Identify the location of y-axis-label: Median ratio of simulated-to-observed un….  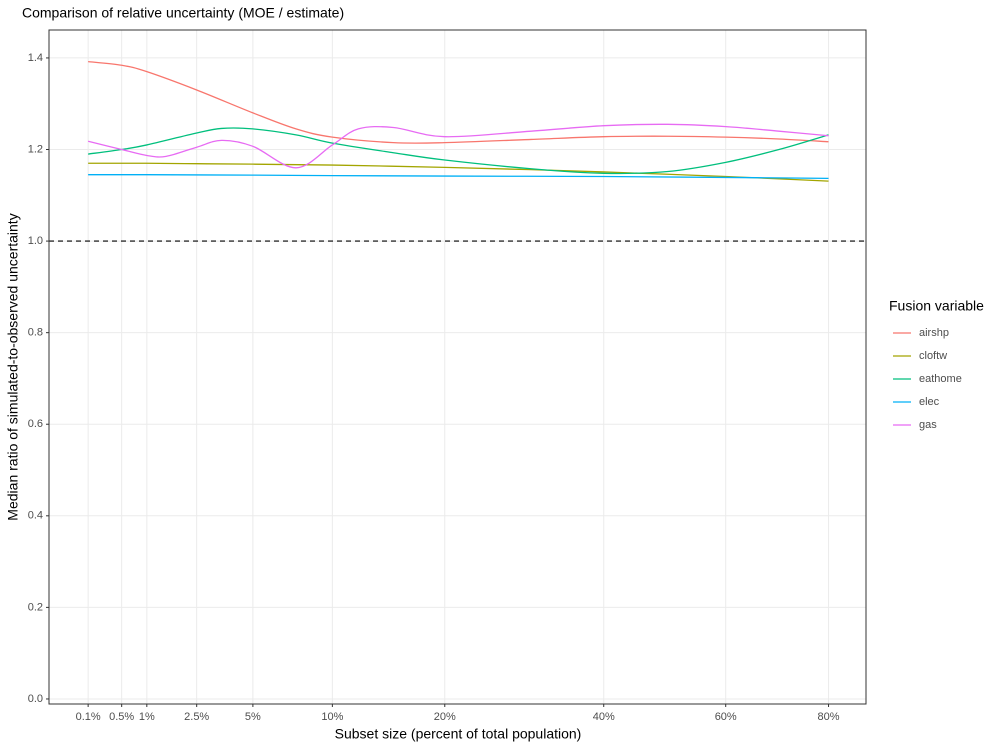
(13, 366).